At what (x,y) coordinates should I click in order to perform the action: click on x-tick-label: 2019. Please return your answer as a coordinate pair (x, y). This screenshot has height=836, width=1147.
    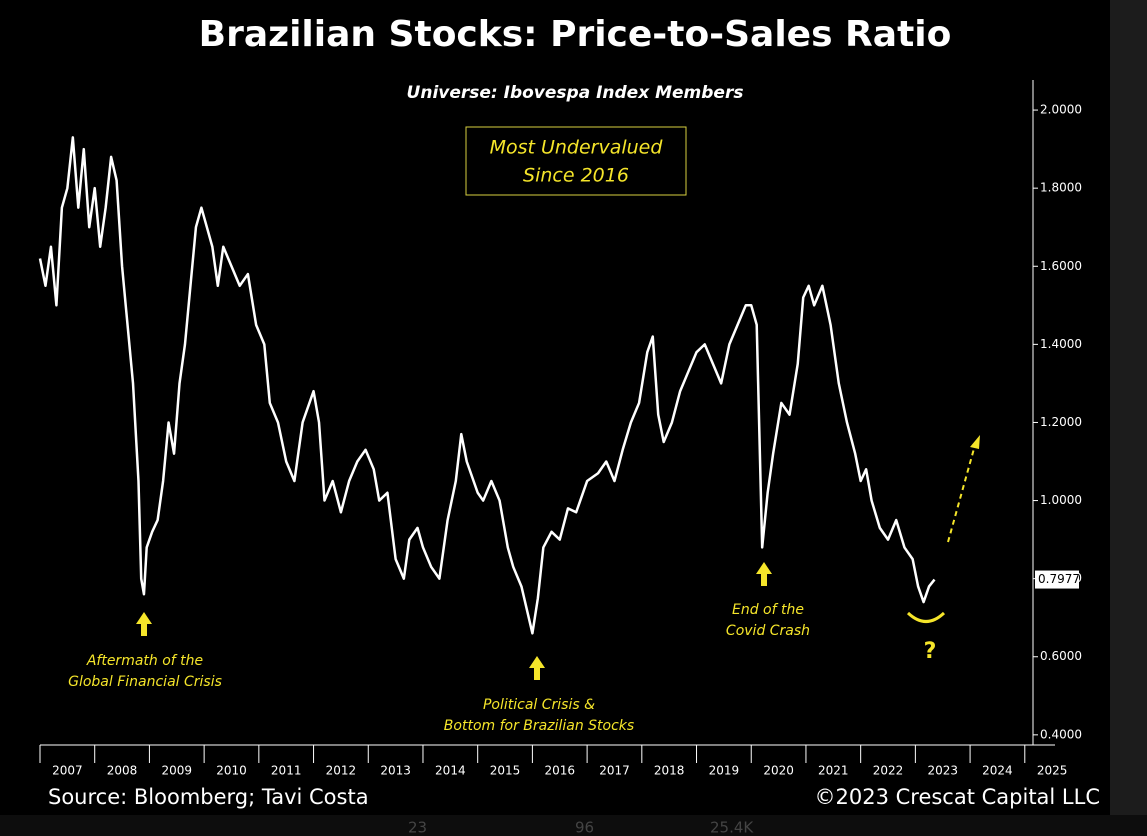
    Looking at the image, I should click on (724, 771).